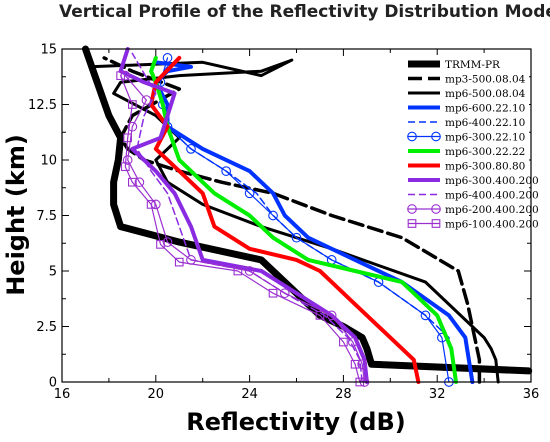  What do you see at coordinates (473, 65) in the screenshot?
I see `legend-label: TRMM-PR` at bounding box center [473, 65].